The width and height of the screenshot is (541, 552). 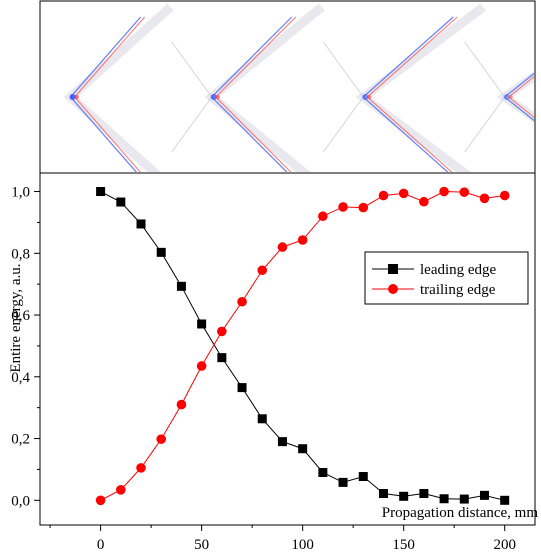 I want to click on y-axis-title: Entire energy, a.u., so click(x=16, y=317).